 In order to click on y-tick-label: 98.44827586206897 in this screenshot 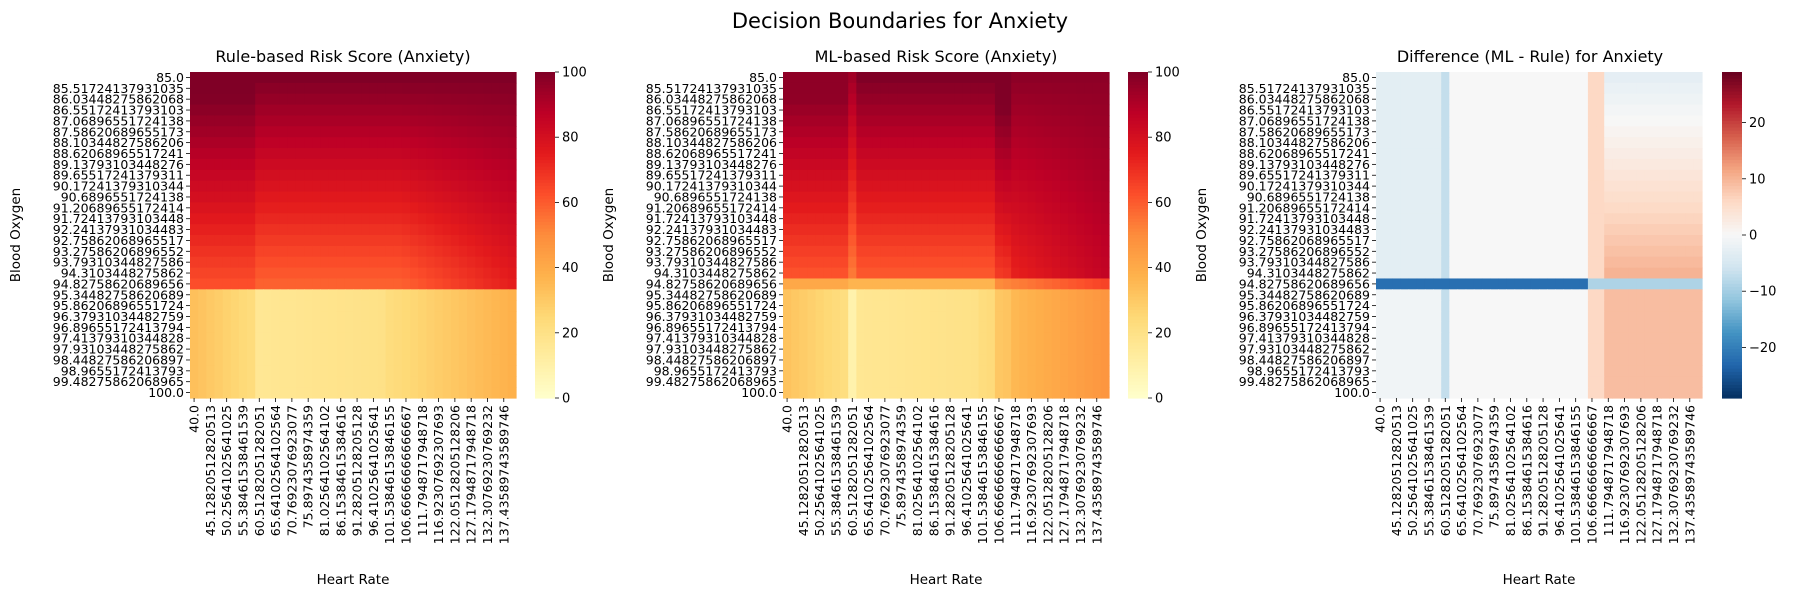, I will do `click(711, 359)`.